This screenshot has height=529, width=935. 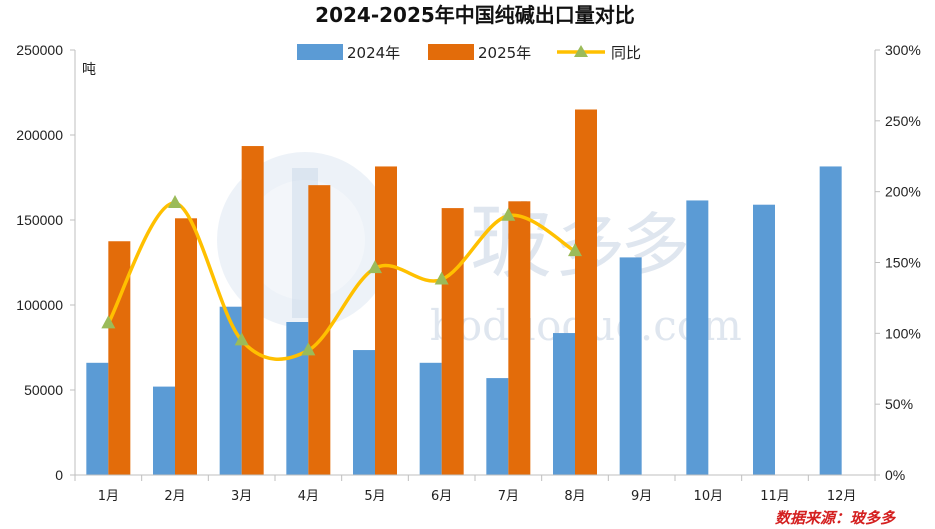 I want to click on legend-swatch-2025, so click(x=451, y=52).